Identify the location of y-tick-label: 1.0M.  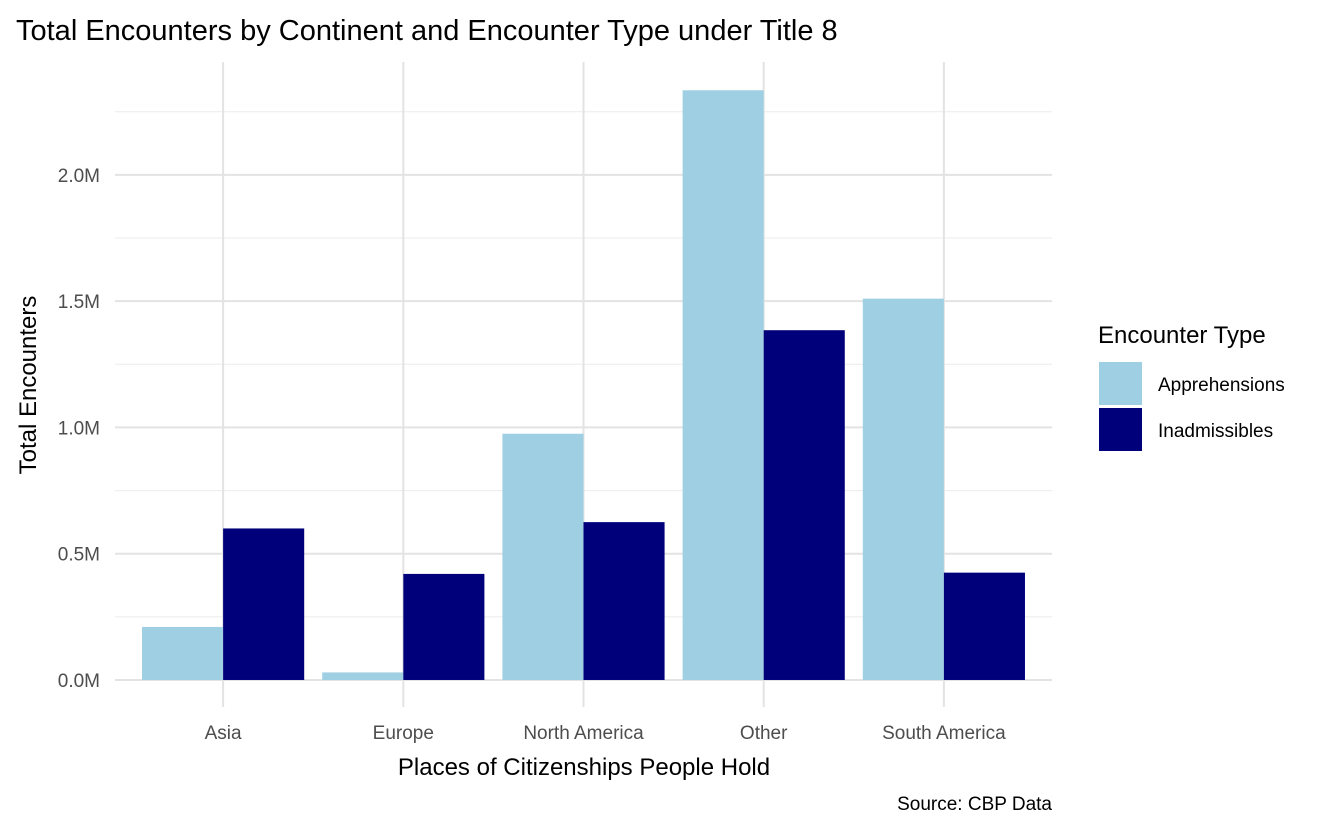
(79, 428).